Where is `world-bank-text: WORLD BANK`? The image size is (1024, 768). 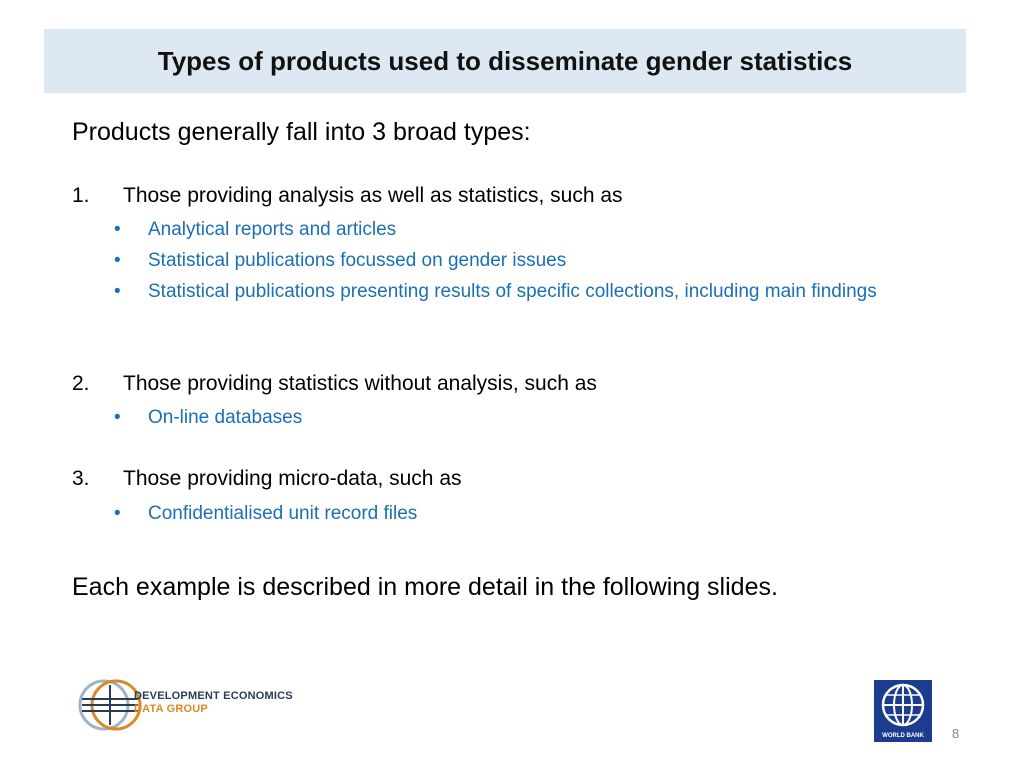
world-bank-text: WORLD BANK is located at coordinates (903, 736).